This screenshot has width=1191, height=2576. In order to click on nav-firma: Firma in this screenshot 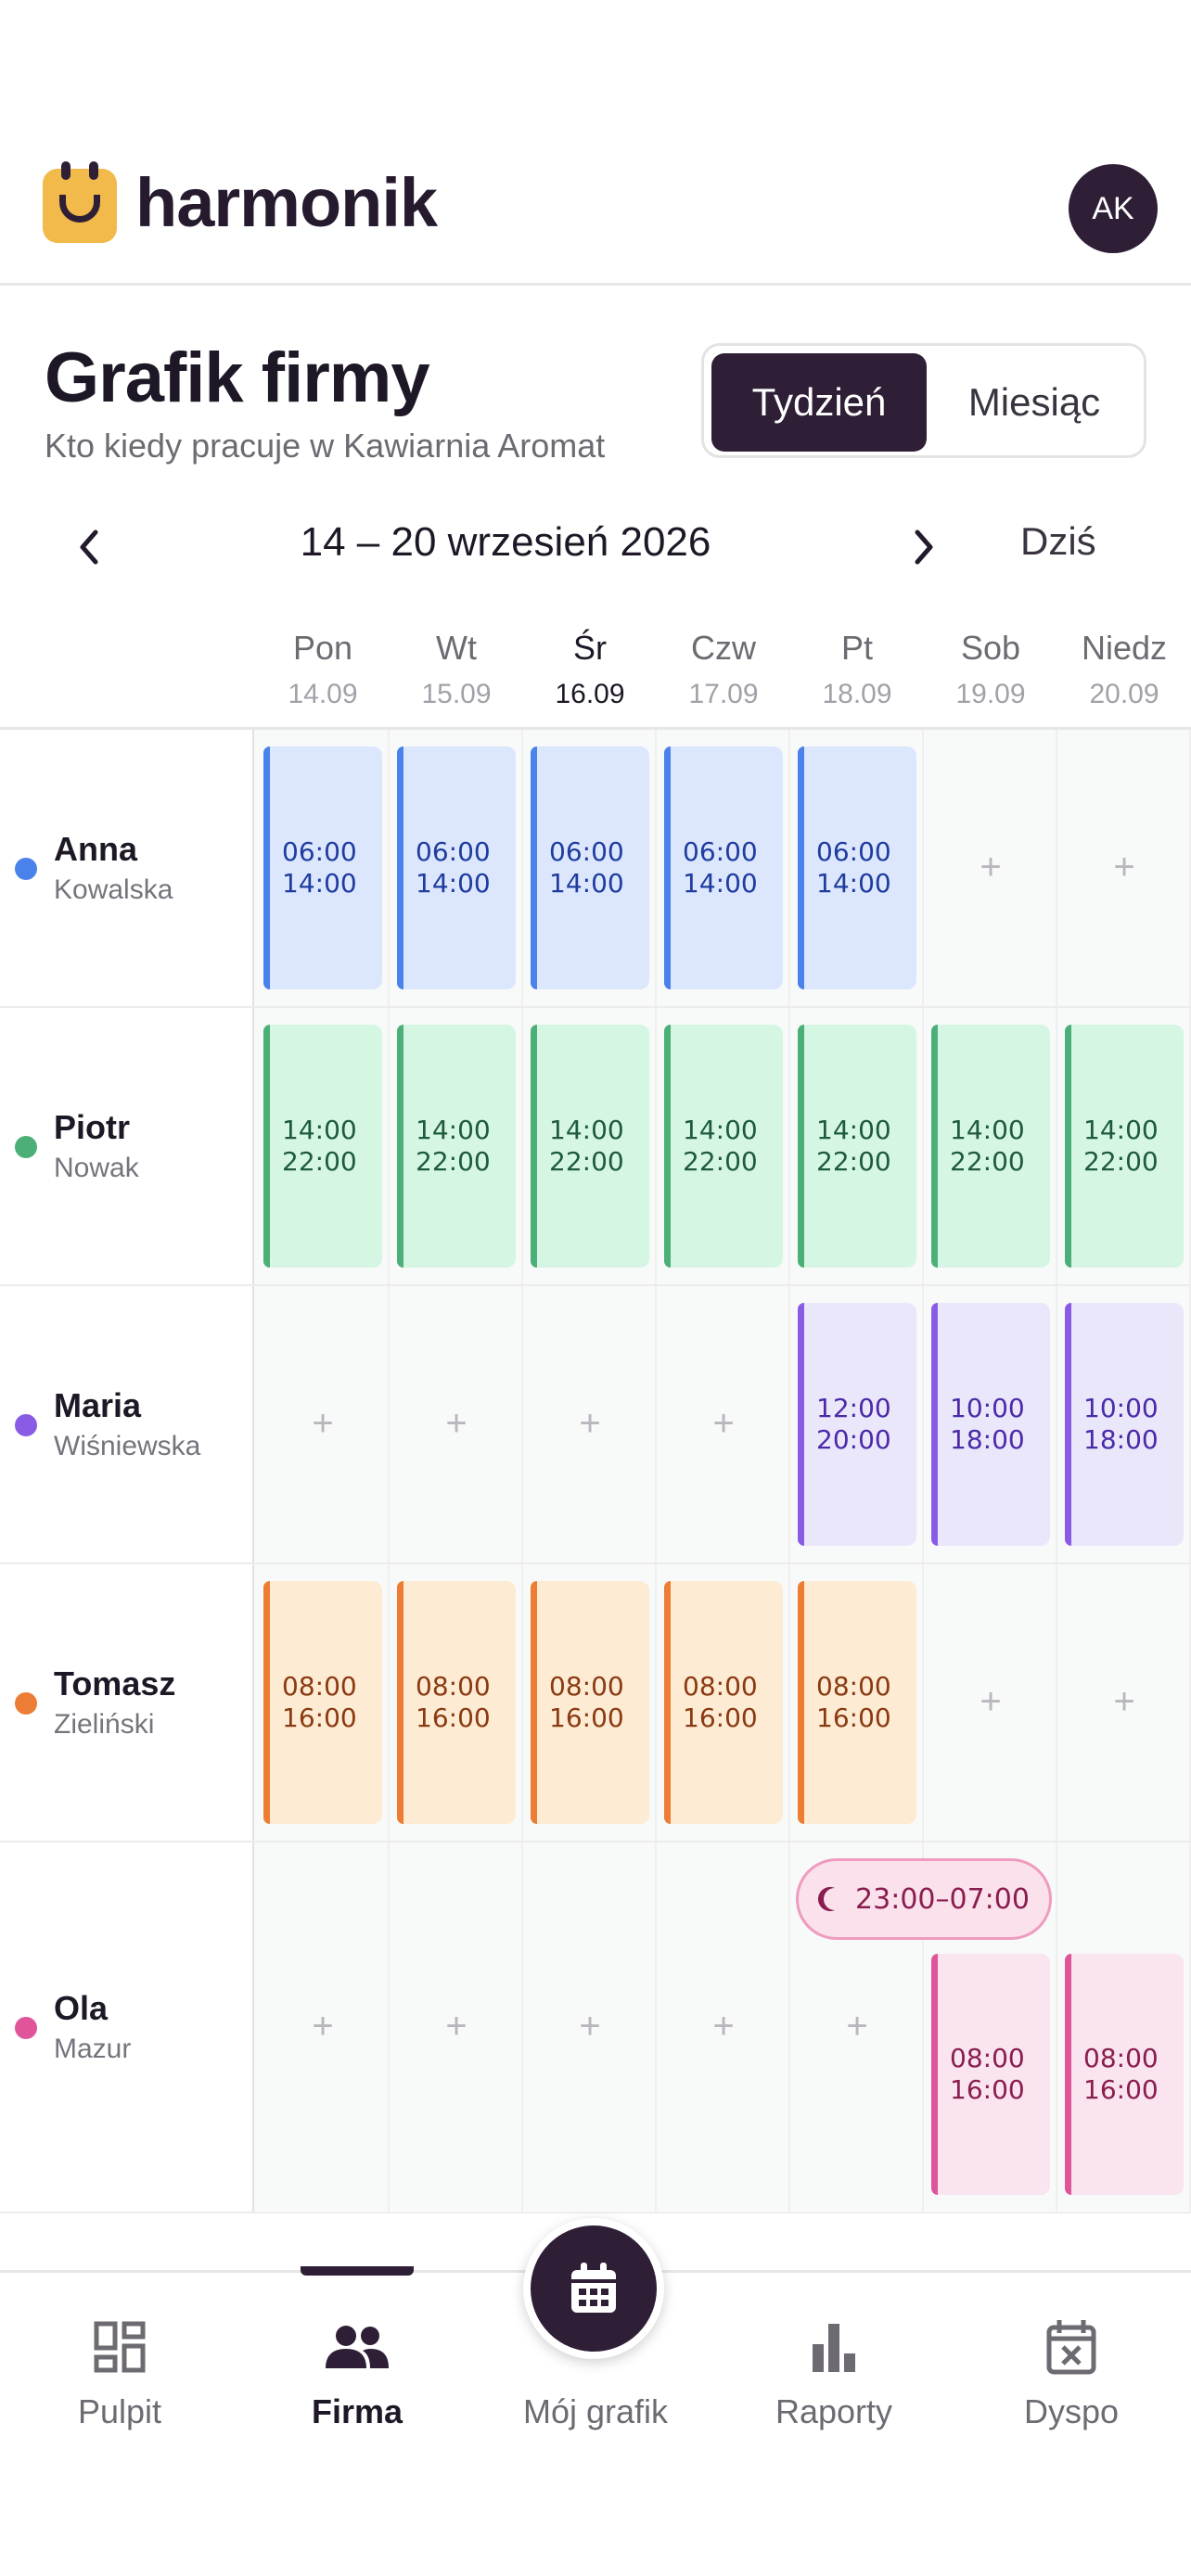, I will do `click(357, 2373)`.